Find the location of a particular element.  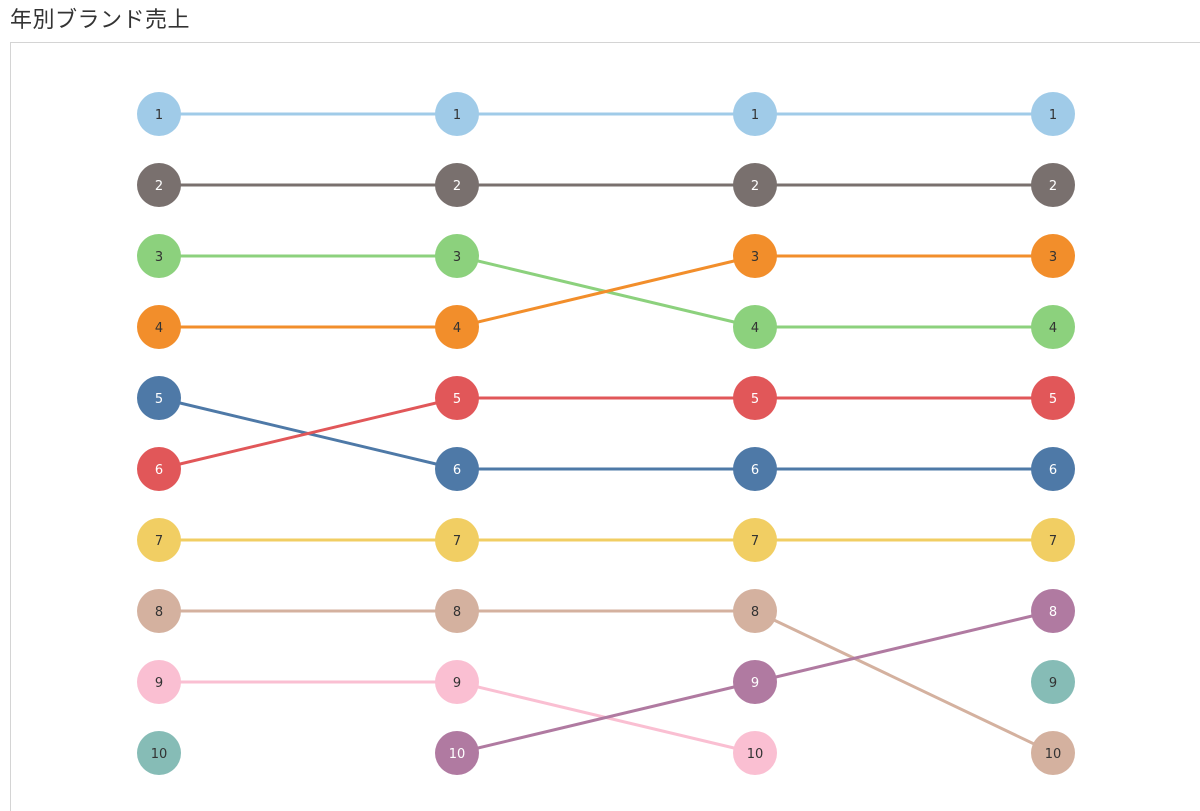

rank-label: 7 is located at coordinates (457, 541).